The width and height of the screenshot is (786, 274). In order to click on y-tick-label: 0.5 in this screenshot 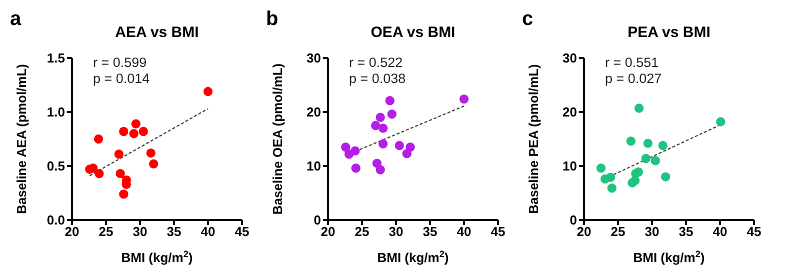, I will do `click(55, 166)`.